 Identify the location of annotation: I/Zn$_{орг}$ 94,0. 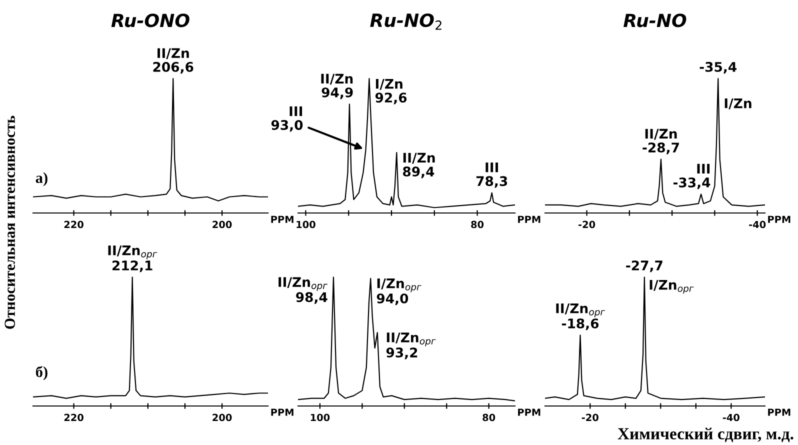
(399, 292).